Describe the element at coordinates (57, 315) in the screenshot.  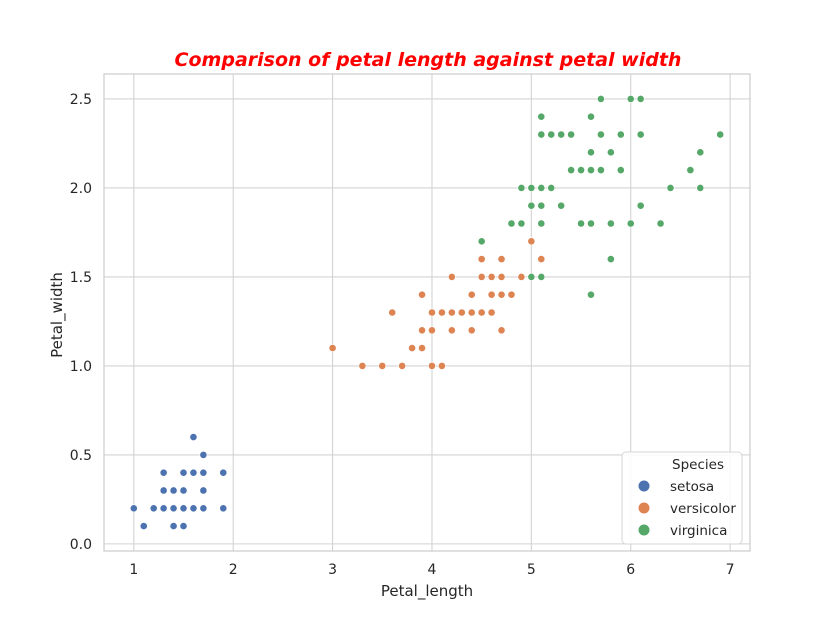
I see `y-axis-label: Petal_width` at that location.